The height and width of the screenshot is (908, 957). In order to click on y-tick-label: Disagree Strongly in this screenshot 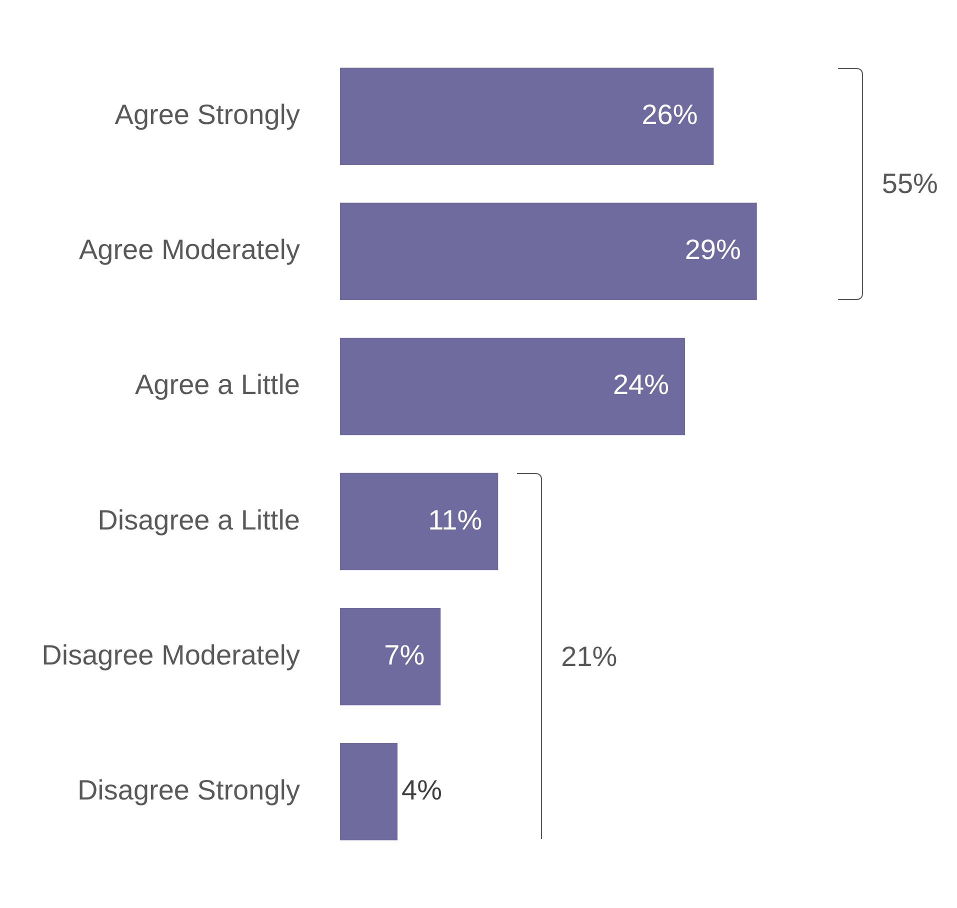, I will do `click(188, 790)`.